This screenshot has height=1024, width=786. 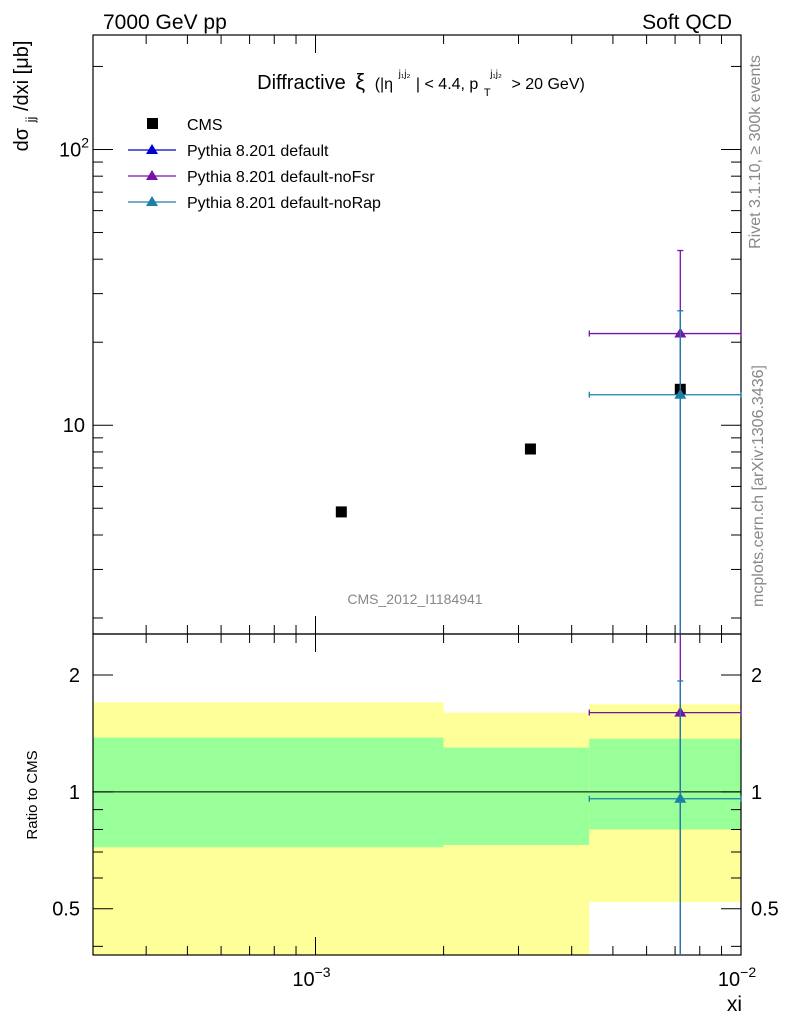 I want to click on main-series0-point1-marker, so click(x=530, y=449).